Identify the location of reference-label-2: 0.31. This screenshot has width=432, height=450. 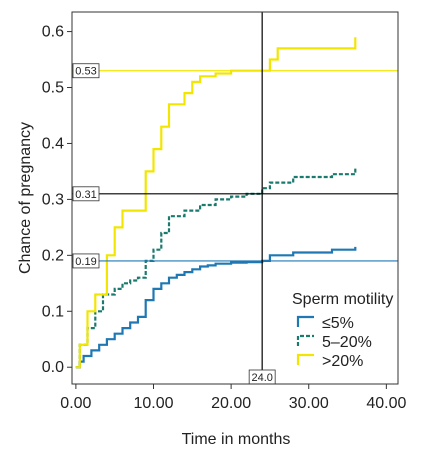
(85, 195).